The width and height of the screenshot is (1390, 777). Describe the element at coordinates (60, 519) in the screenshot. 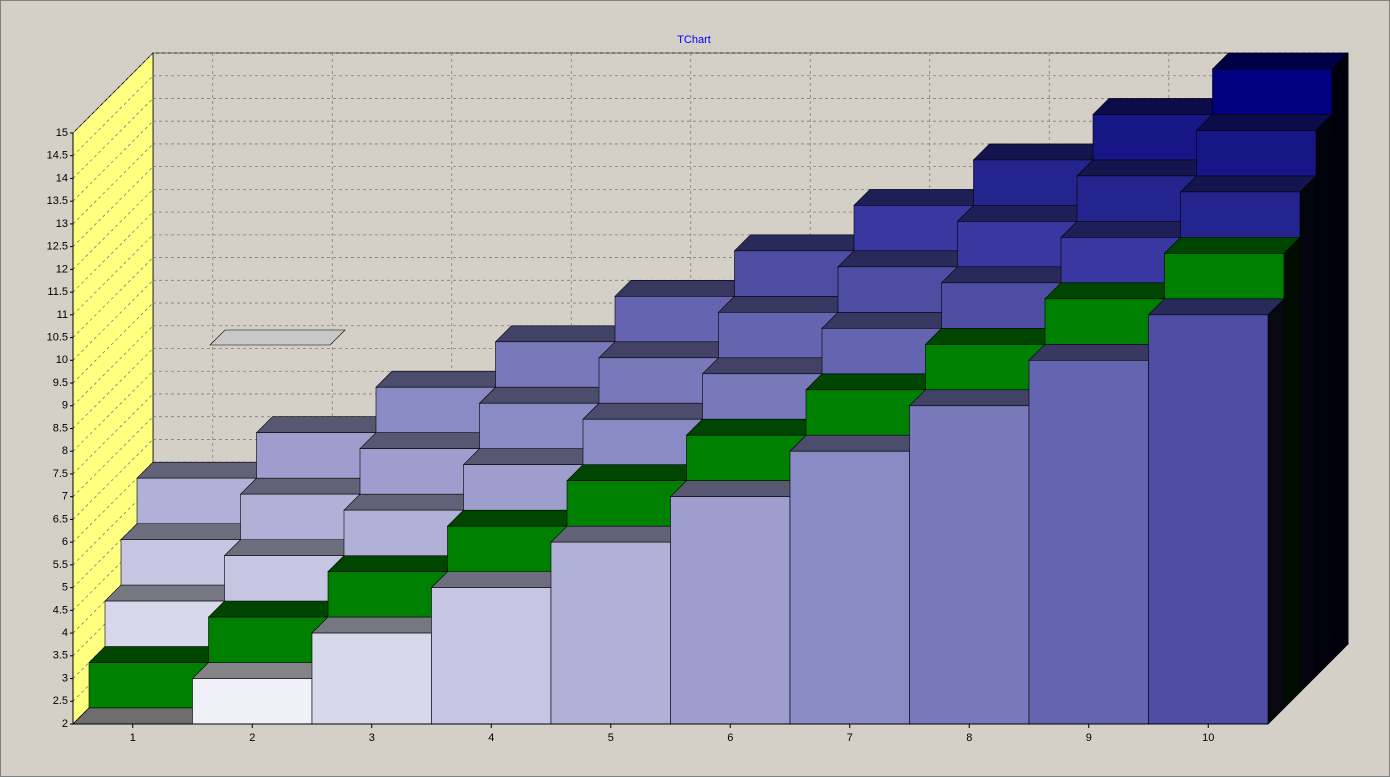

I see `y-tick-label: 6.5` at that location.